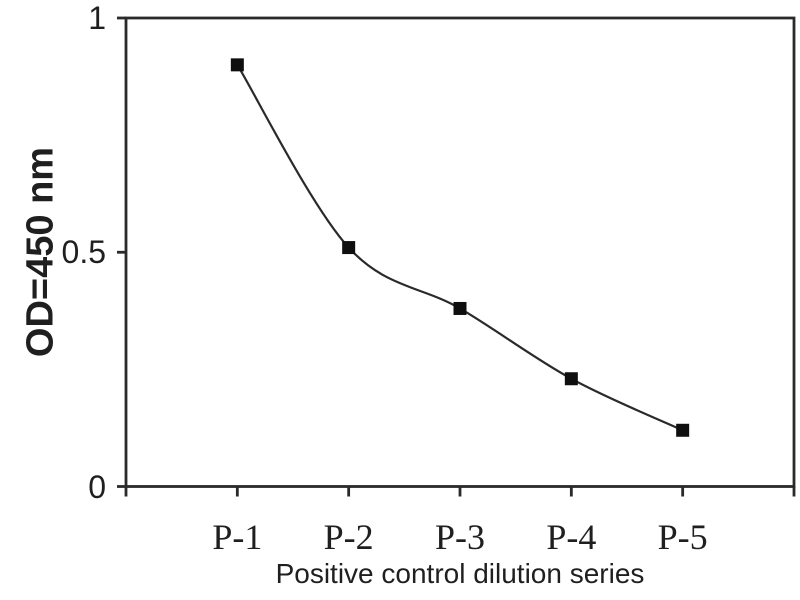  I want to click on y-tick-label: 0, so click(97, 486).